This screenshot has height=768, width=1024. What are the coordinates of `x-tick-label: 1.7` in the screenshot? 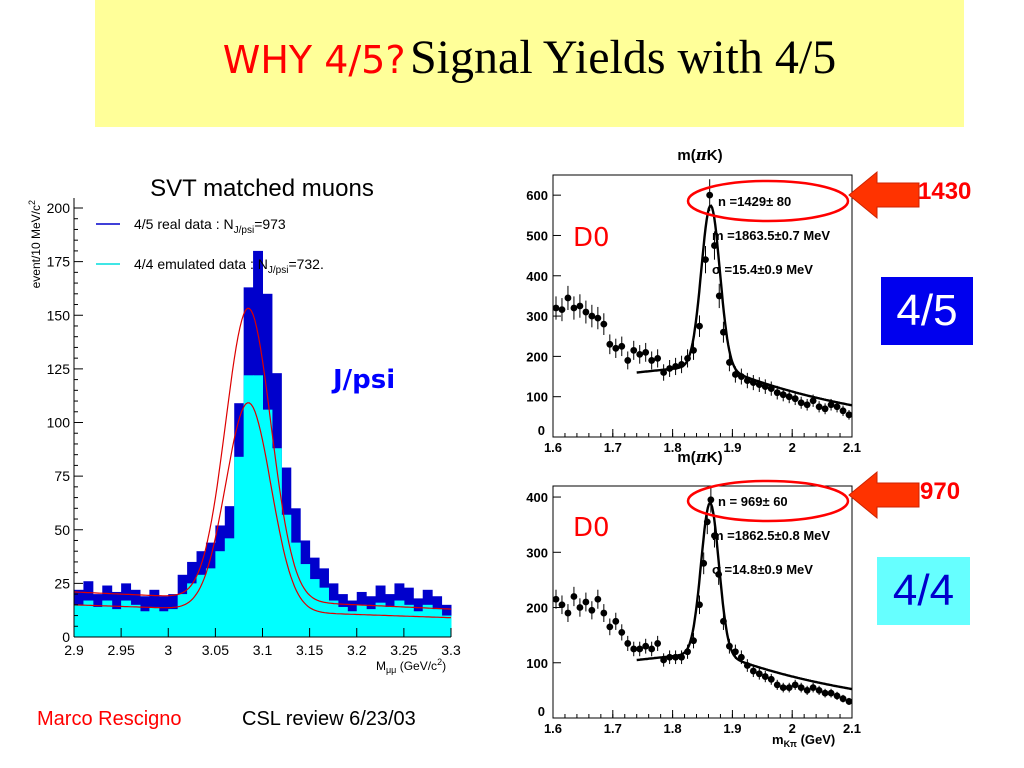 It's located at (613, 728).